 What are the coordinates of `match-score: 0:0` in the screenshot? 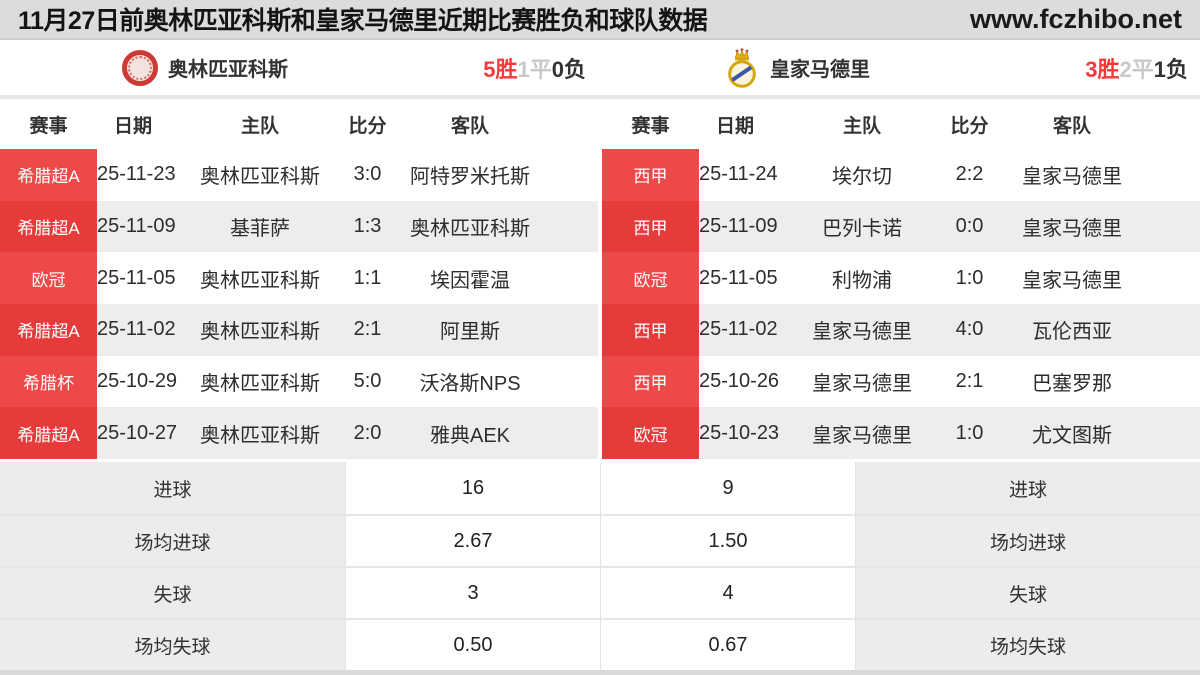 It's located at (969, 226).